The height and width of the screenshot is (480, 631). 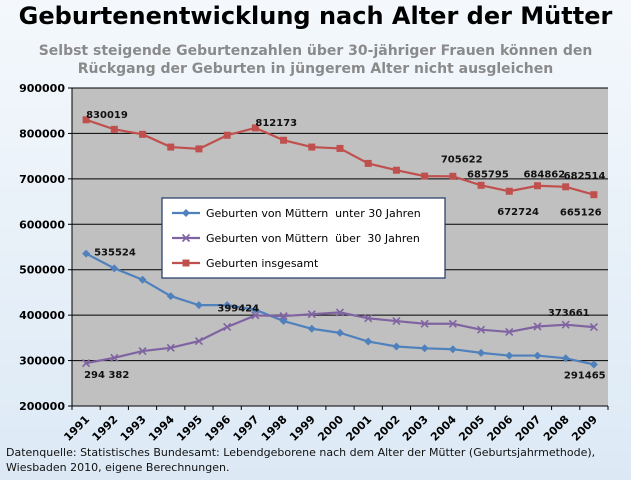 What do you see at coordinates (569, 313) in the screenshot?
I see `data-label: 373661` at bounding box center [569, 313].